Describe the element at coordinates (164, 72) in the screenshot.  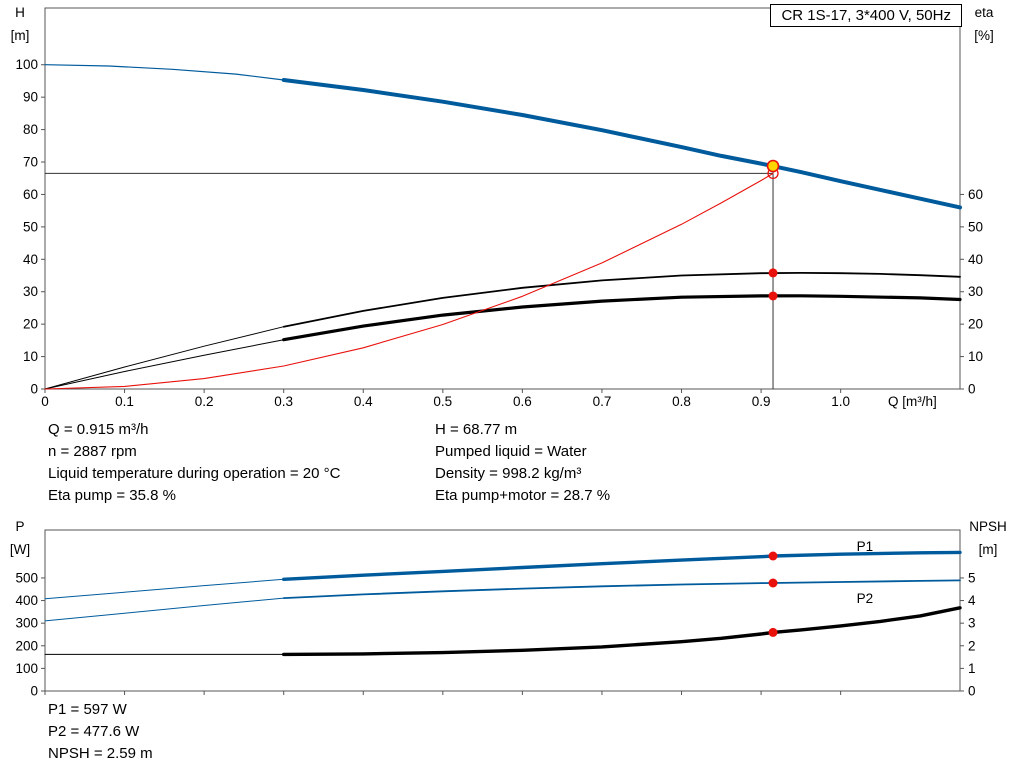
I see `head-curve-inlet` at that location.